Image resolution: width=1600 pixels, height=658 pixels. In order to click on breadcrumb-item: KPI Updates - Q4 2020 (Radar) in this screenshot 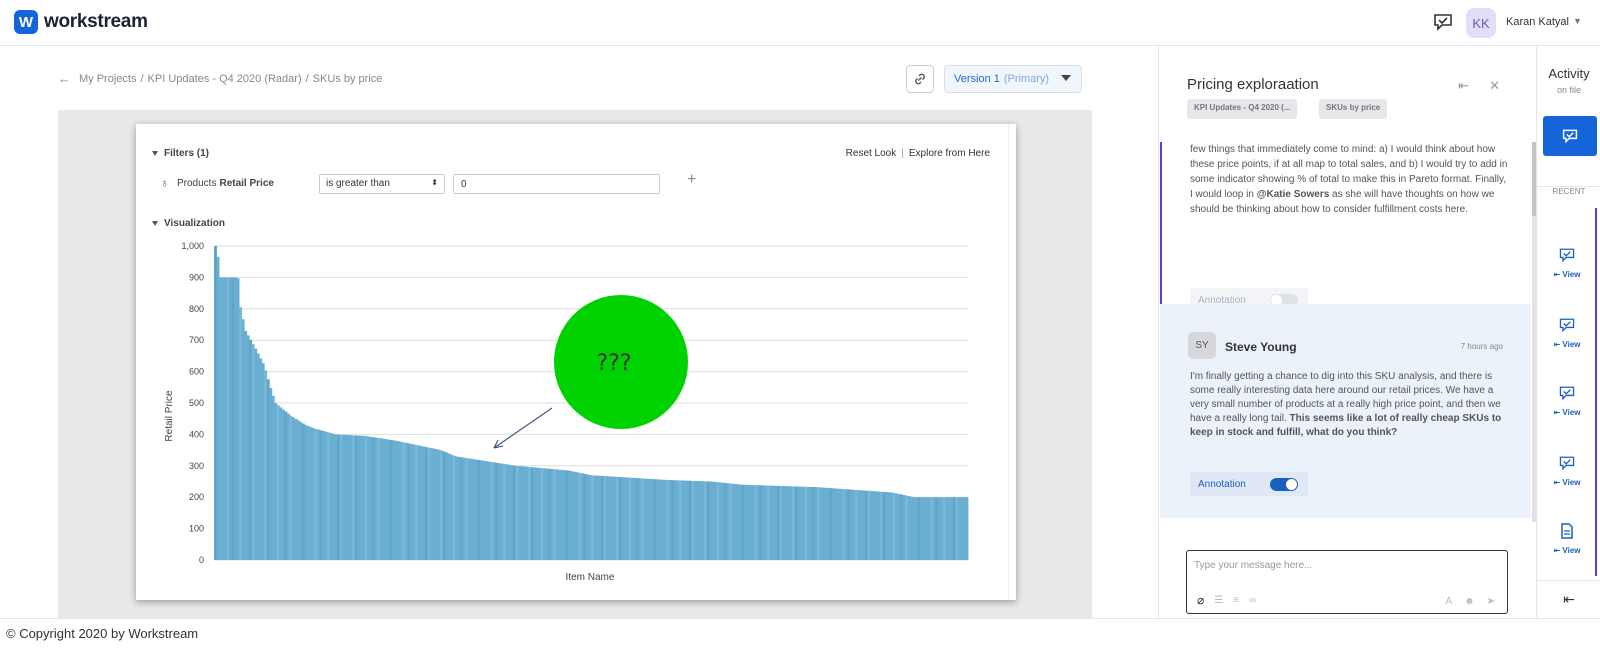, I will do `click(224, 79)`.